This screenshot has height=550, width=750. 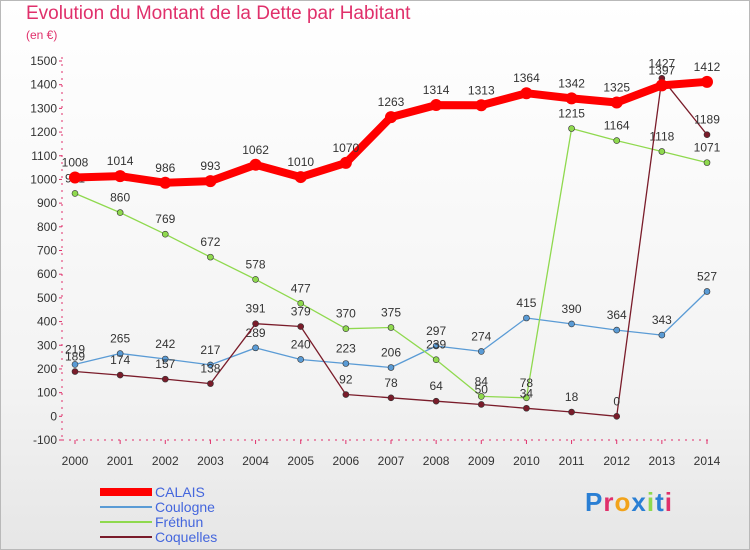 What do you see at coordinates (255, 461) in the screenshot?
I see `x-tick-label: 2004` at bounding box center [255, 461].